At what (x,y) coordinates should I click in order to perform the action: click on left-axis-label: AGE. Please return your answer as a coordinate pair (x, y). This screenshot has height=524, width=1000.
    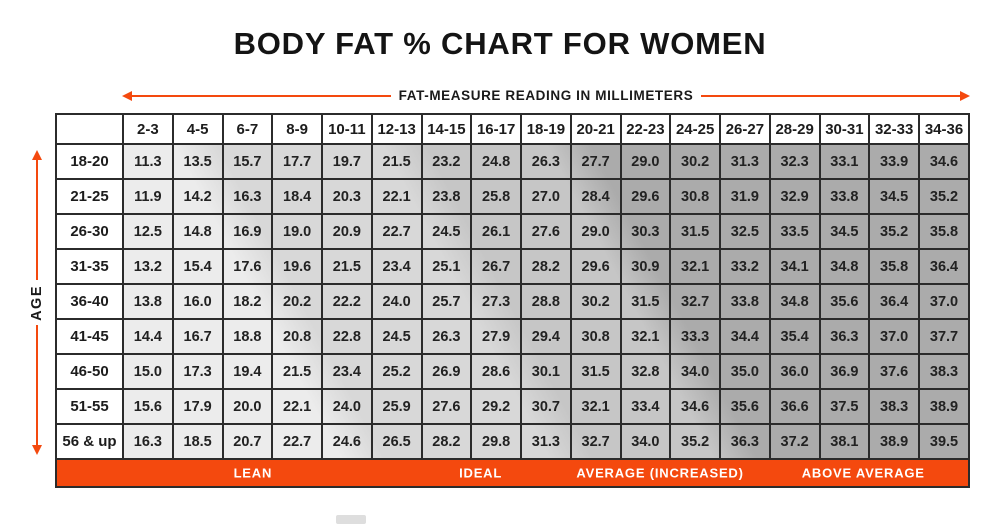
    Looking at the image, I should click on (37, 302).